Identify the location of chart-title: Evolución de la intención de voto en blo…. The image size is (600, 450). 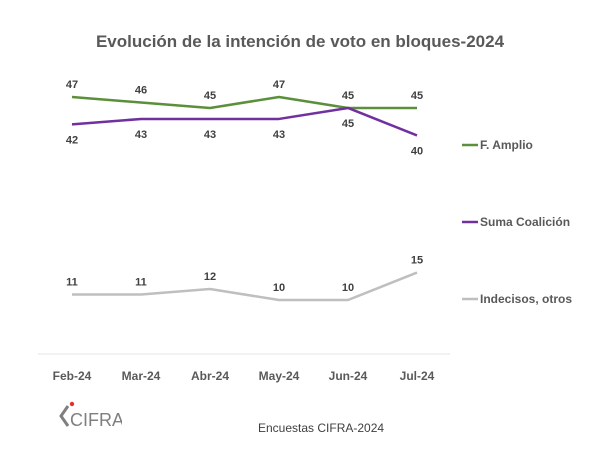
(300, 41).